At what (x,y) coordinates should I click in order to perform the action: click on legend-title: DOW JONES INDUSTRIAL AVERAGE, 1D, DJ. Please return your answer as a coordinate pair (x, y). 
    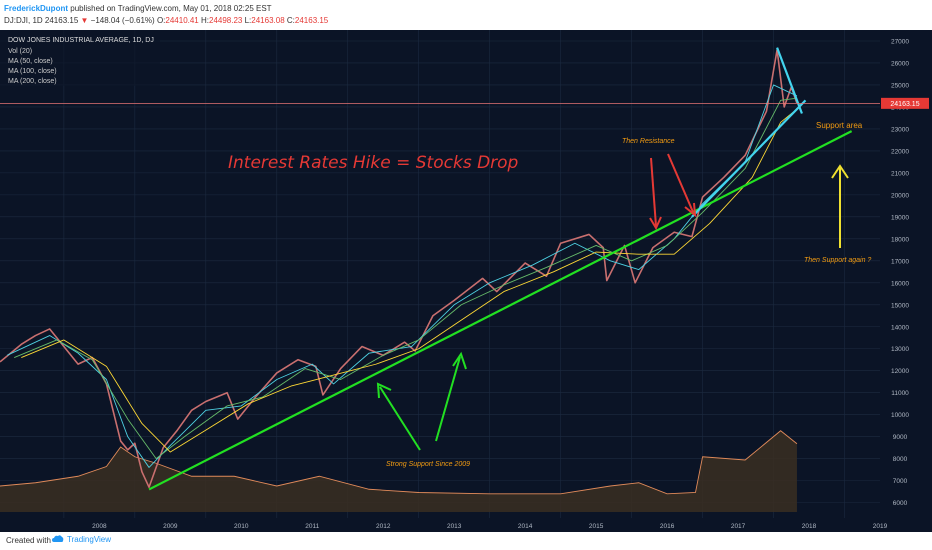
    Looking at the image, I should click on (81, 40).